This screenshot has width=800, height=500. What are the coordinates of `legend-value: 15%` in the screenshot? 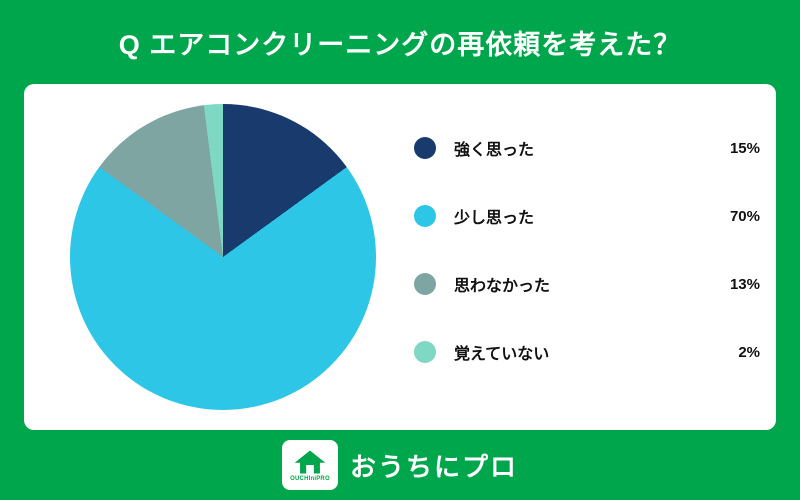 It's located at (744, 148).